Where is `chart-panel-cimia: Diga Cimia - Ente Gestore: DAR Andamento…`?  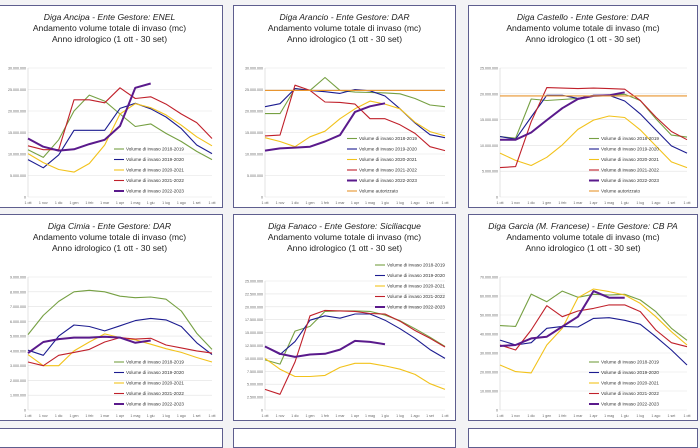
chart-panel-cimia: Diga Cimia - Ente Gestore: DAR Andamento… is located at coordinates (111, 317).